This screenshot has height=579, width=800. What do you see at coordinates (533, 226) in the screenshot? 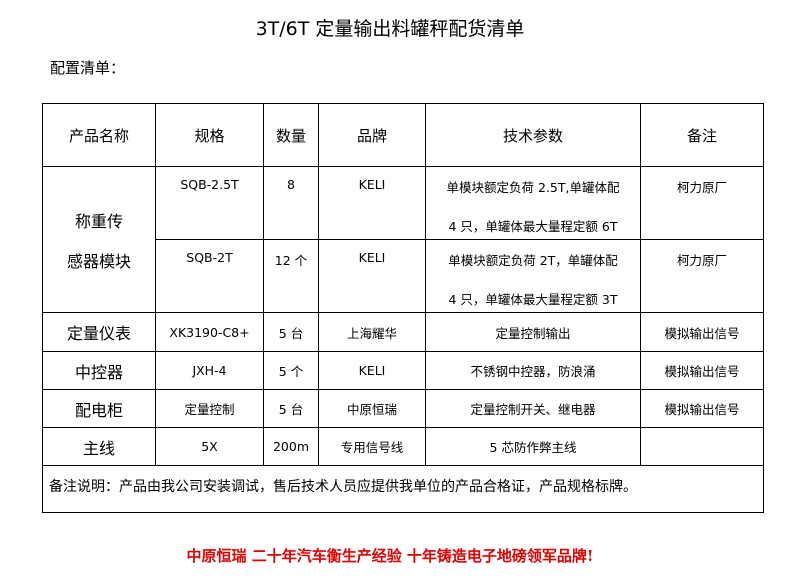
I see `tech-line: 4 只，单罐体最大量程定额 6T` at bounding box center [533, 226].